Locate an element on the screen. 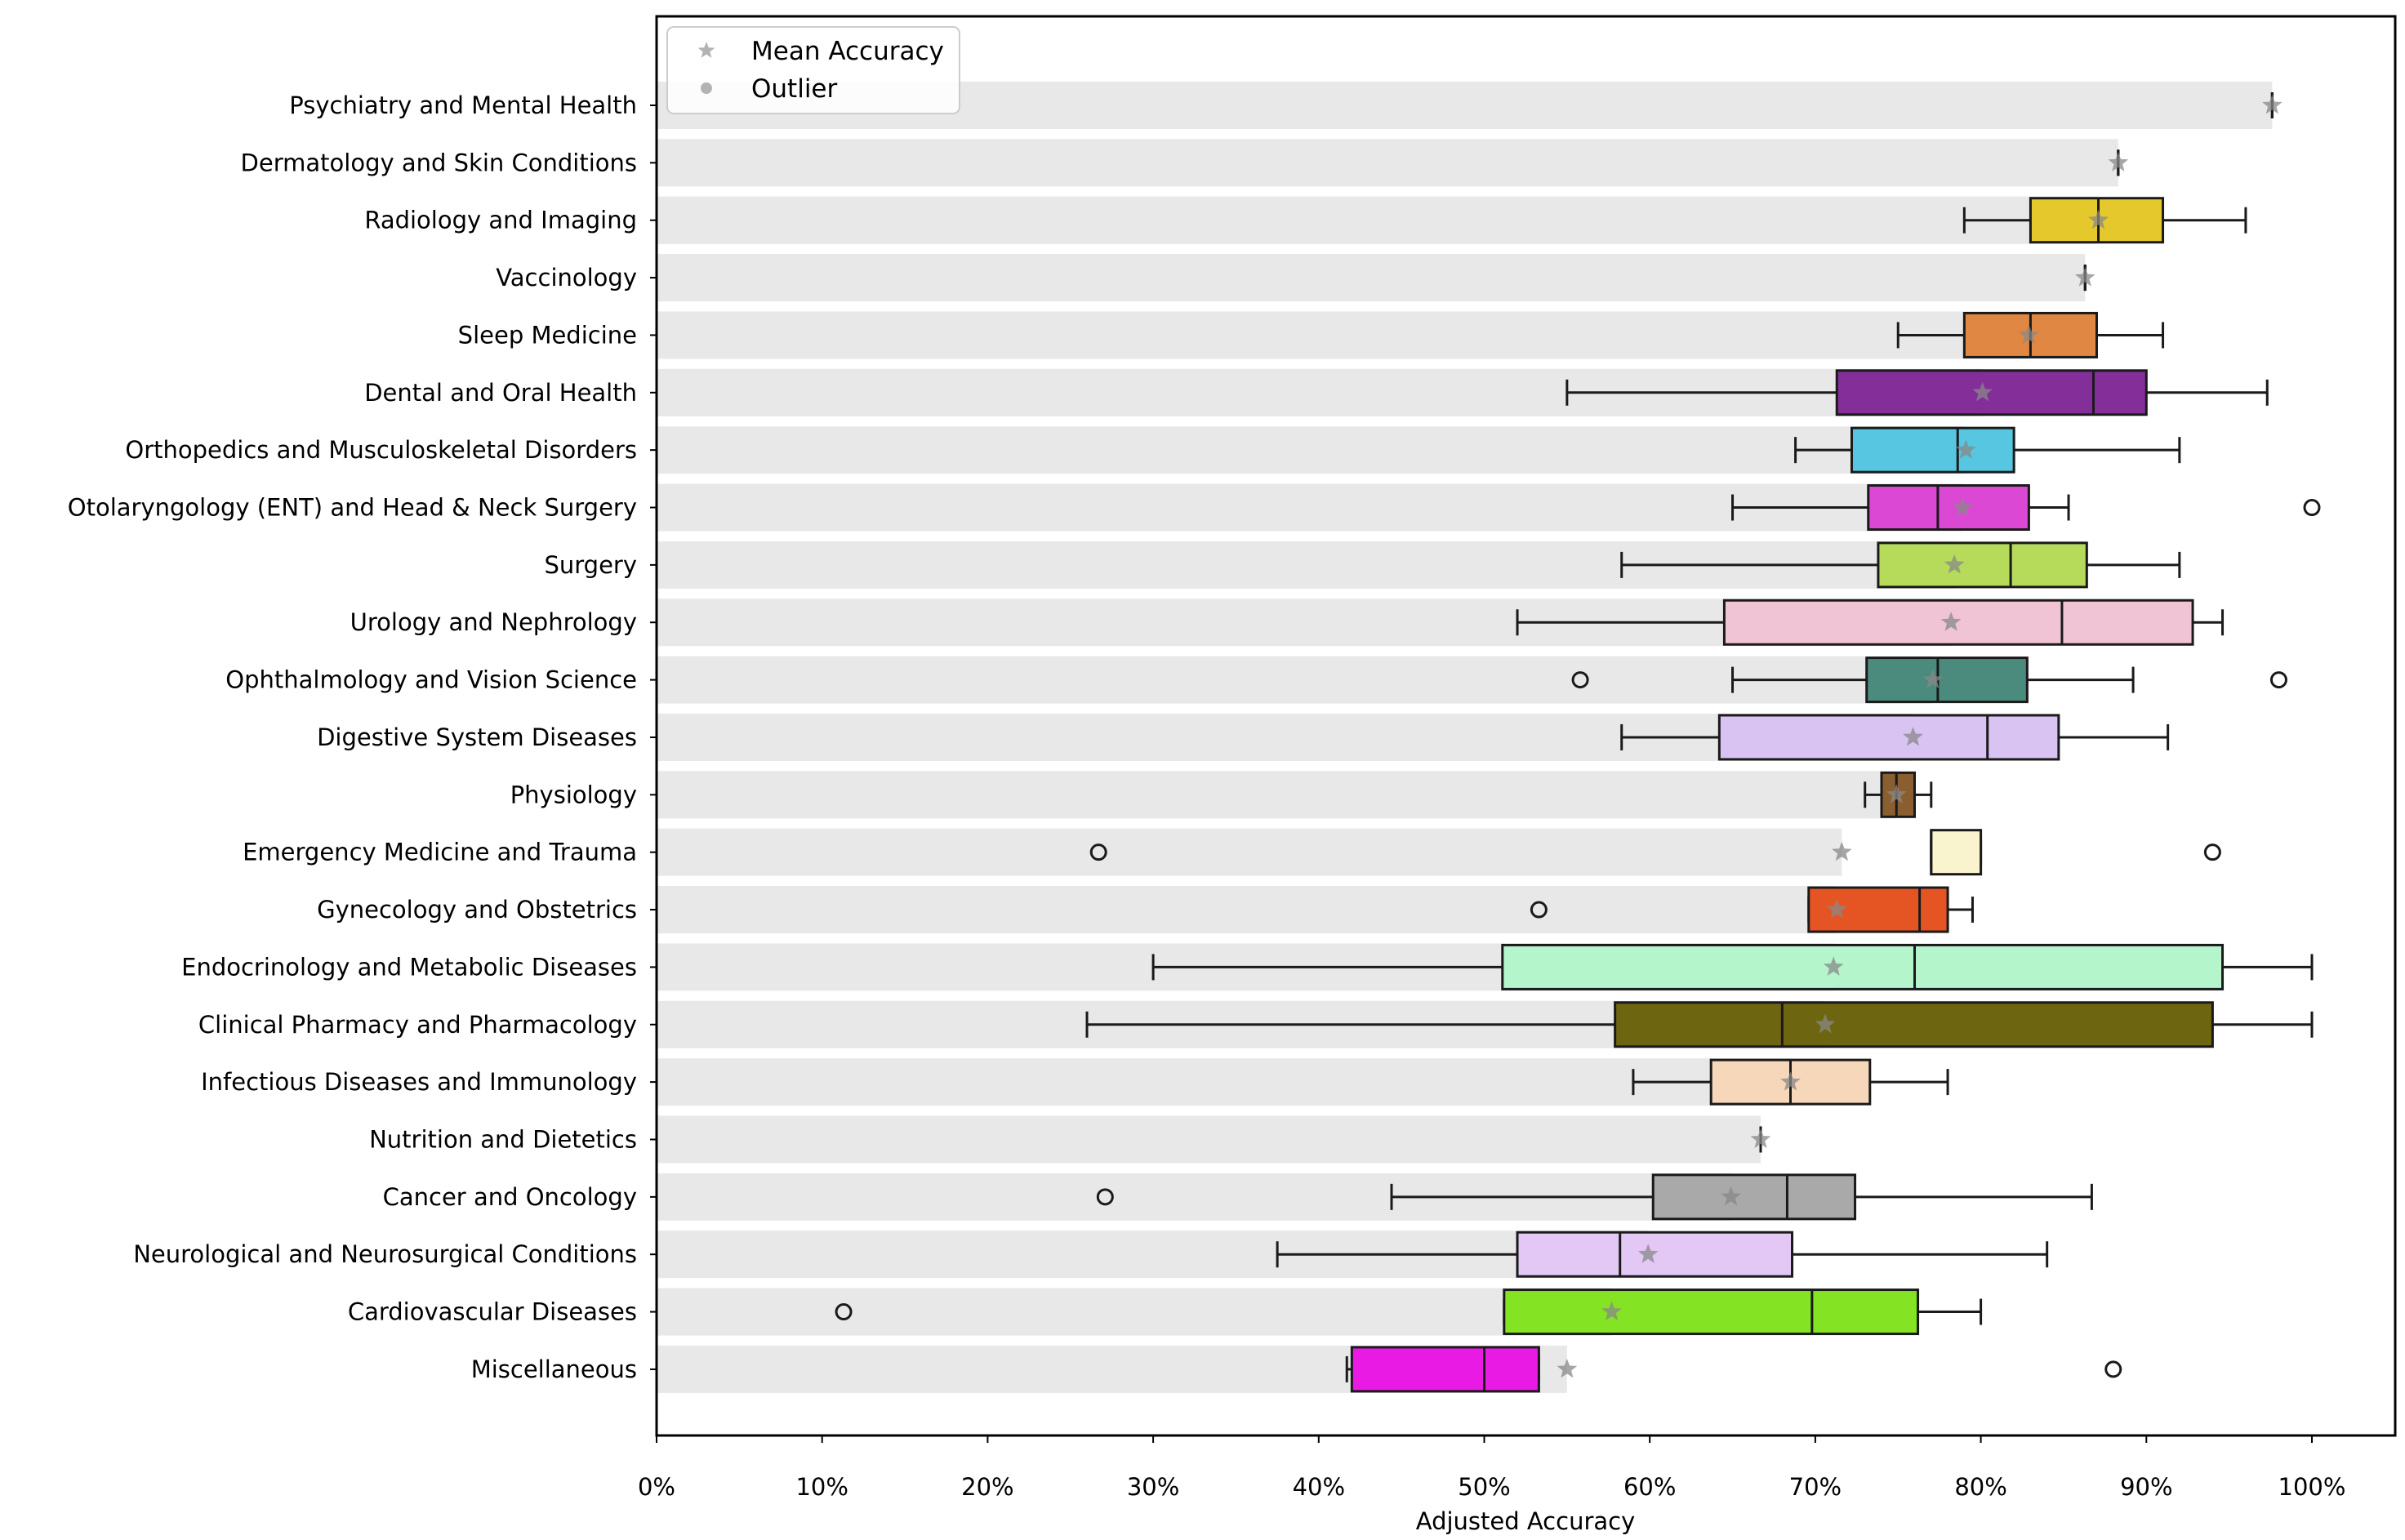  x-tick-label-70: 70% is located at coordinates (1815, 1487).